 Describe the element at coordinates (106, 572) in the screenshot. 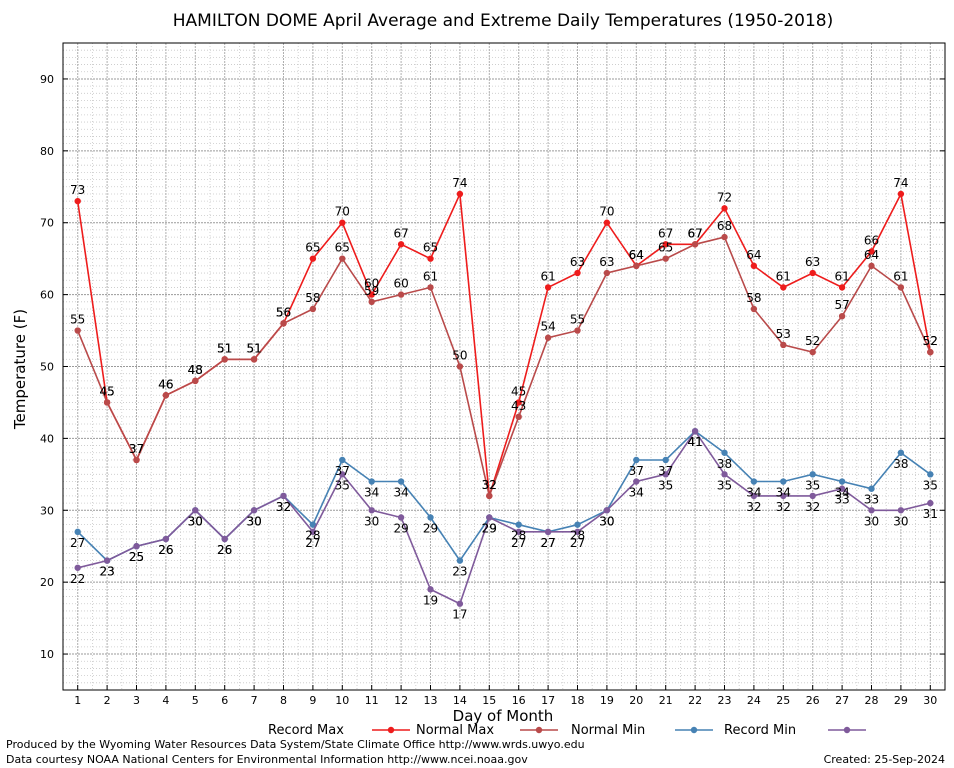

I see `data-label: 23` at that location.